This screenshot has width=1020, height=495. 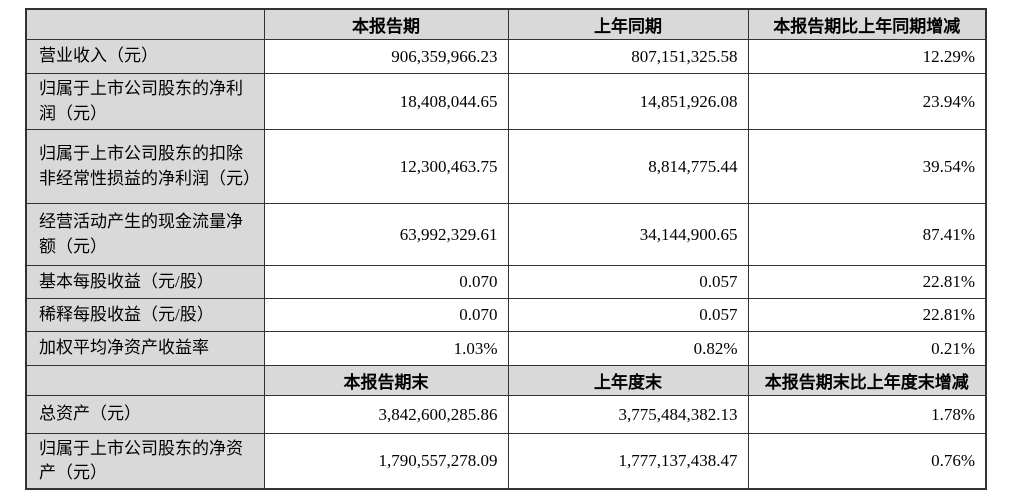 I want to click on metric-label: 营业收入（元）, so click(x=145, y=56).